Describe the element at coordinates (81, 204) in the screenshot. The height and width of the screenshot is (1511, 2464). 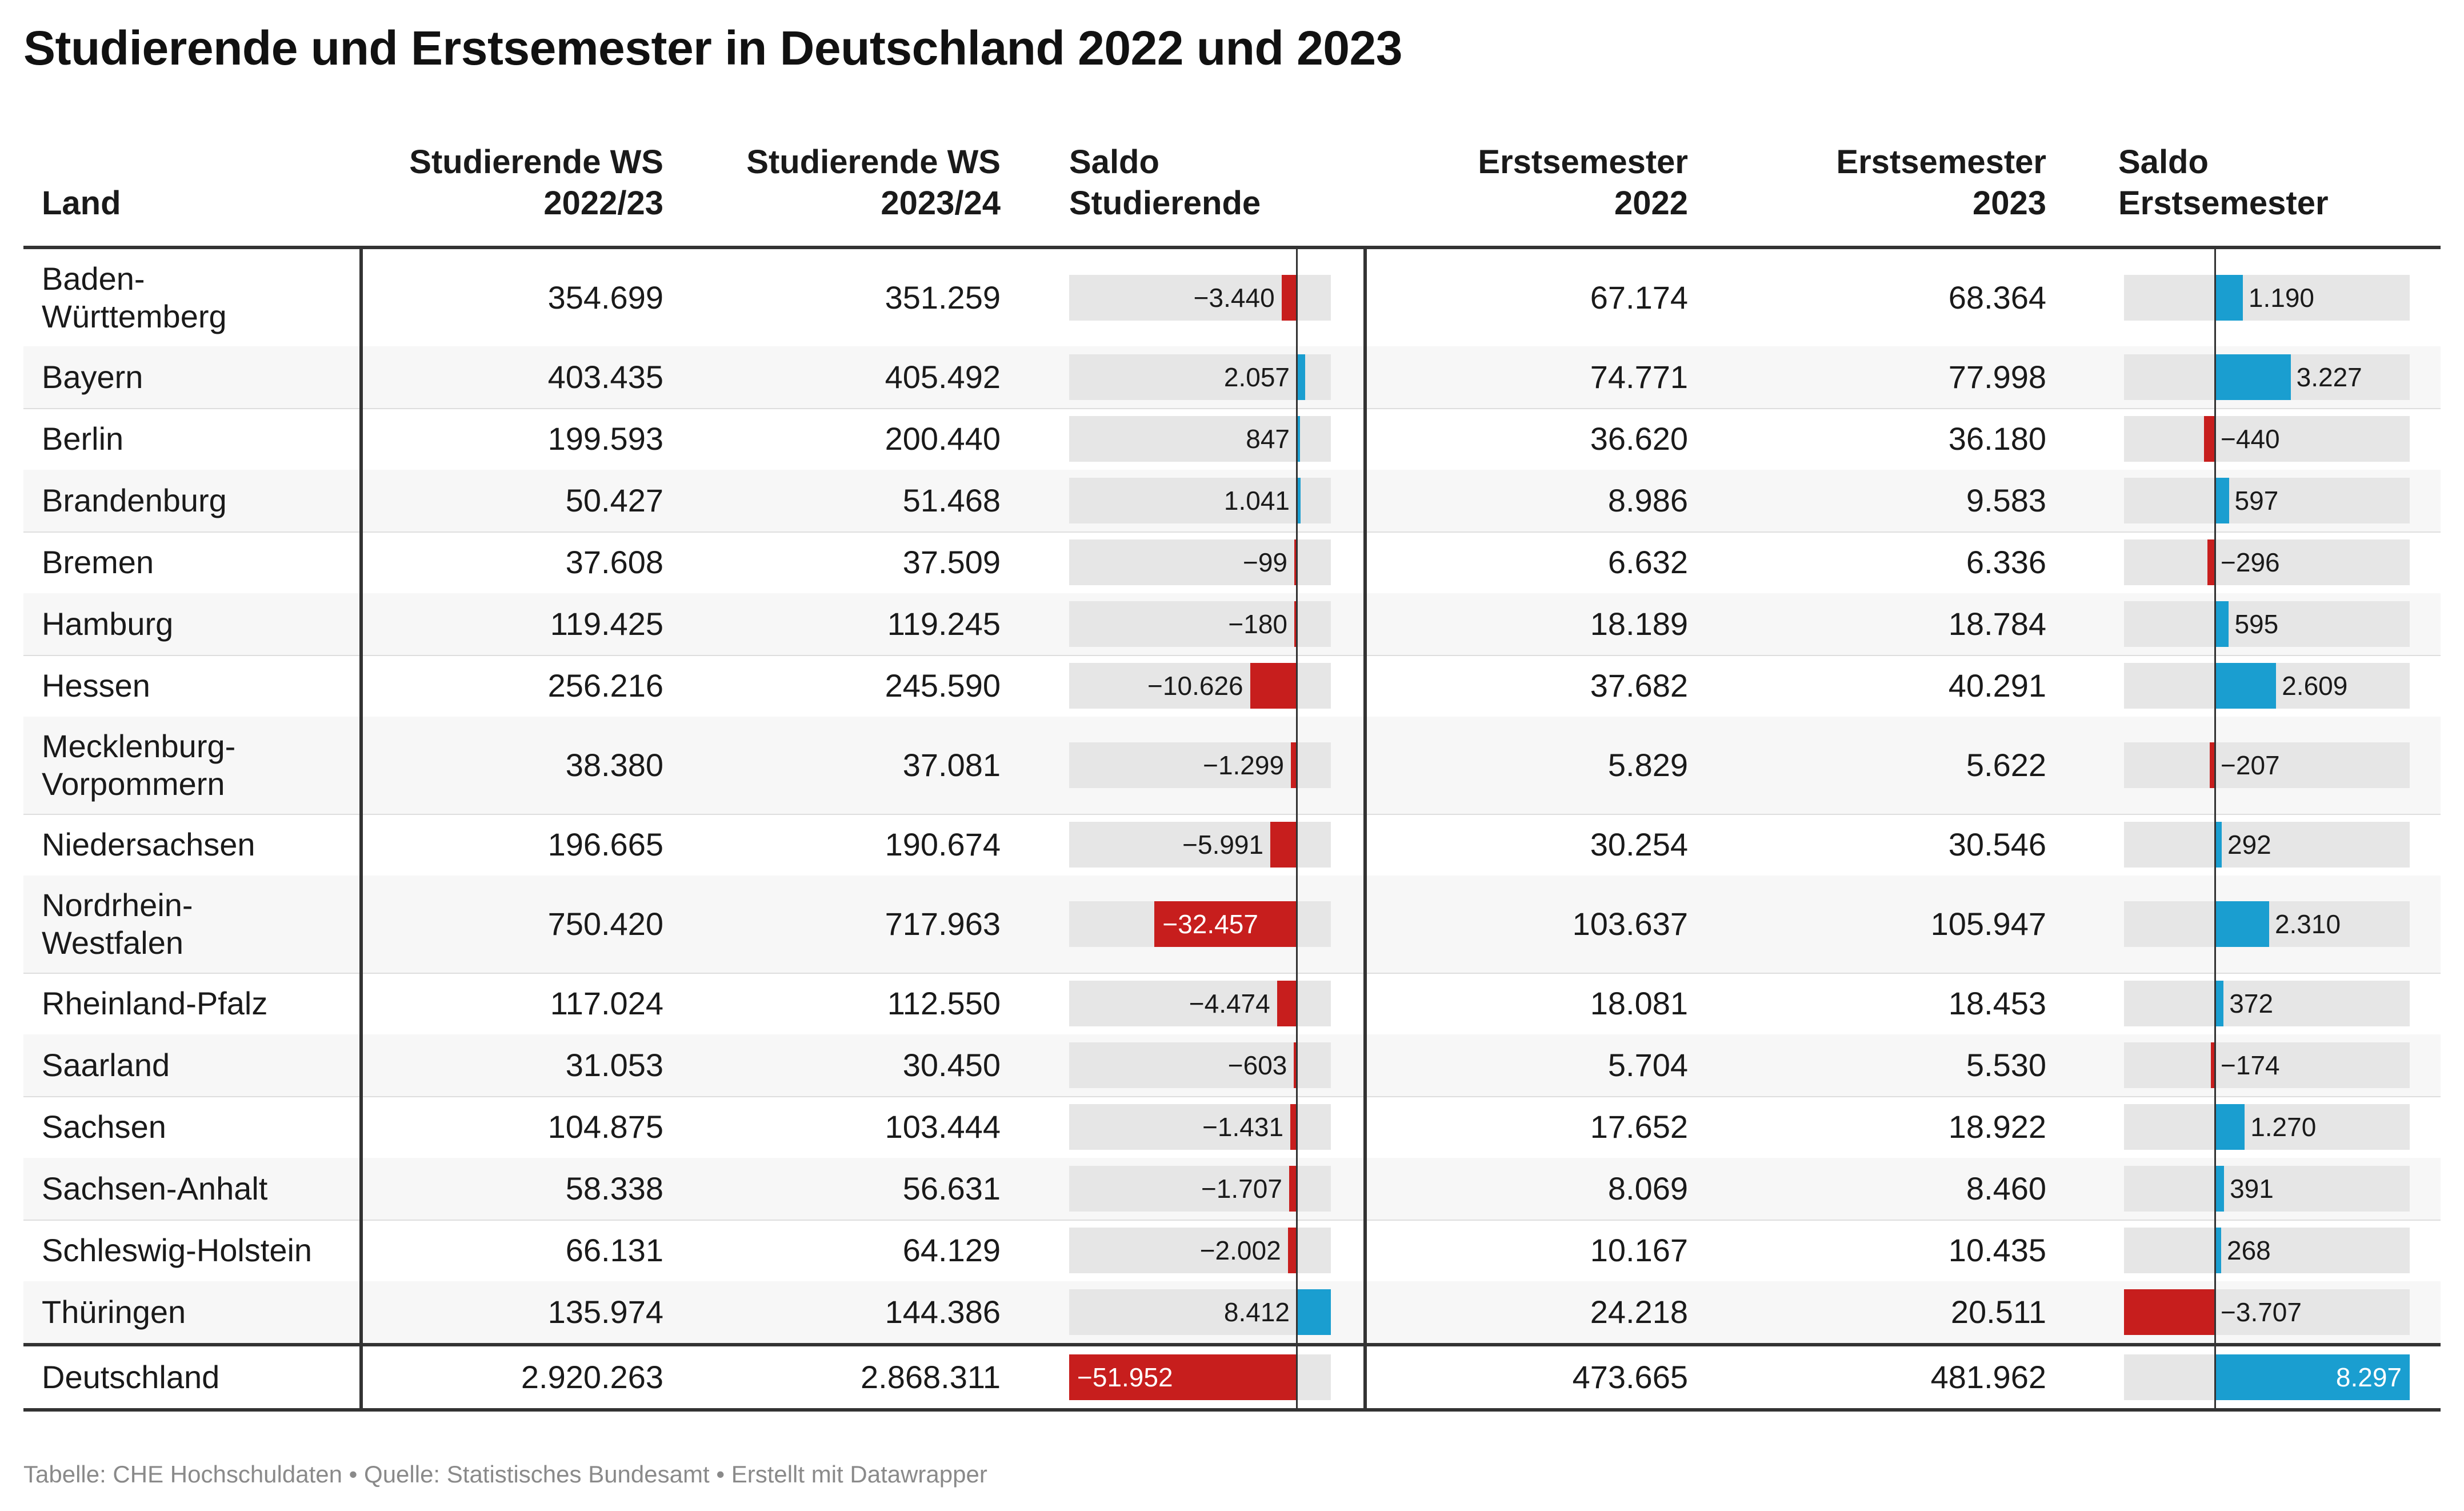
I see `header-land: Land` at that location.